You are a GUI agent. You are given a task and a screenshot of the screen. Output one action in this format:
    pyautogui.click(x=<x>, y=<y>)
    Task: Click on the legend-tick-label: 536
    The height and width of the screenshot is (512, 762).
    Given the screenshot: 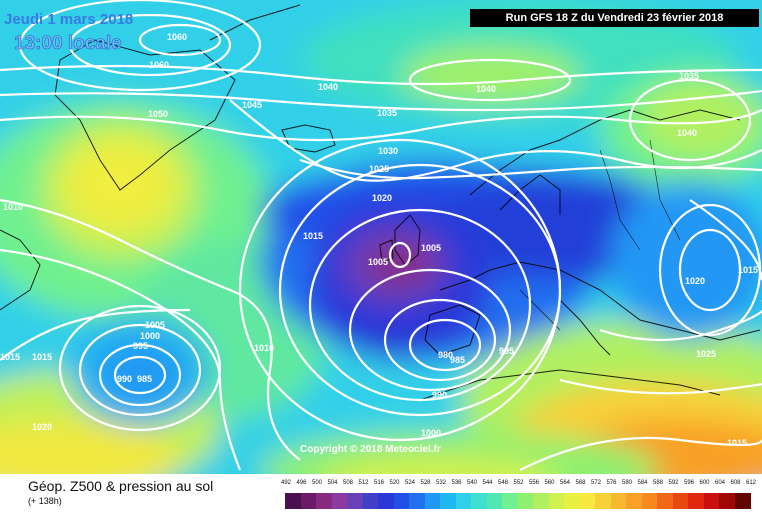 What is the action you would take?
    pyautogui.click(x=456, y=483)
    